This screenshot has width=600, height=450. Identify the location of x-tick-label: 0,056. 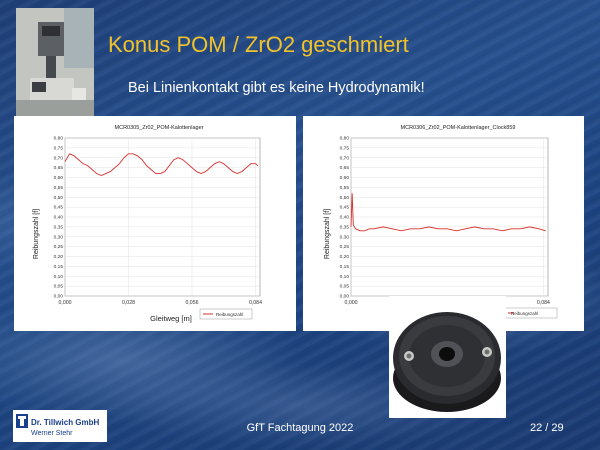
(191, 303).